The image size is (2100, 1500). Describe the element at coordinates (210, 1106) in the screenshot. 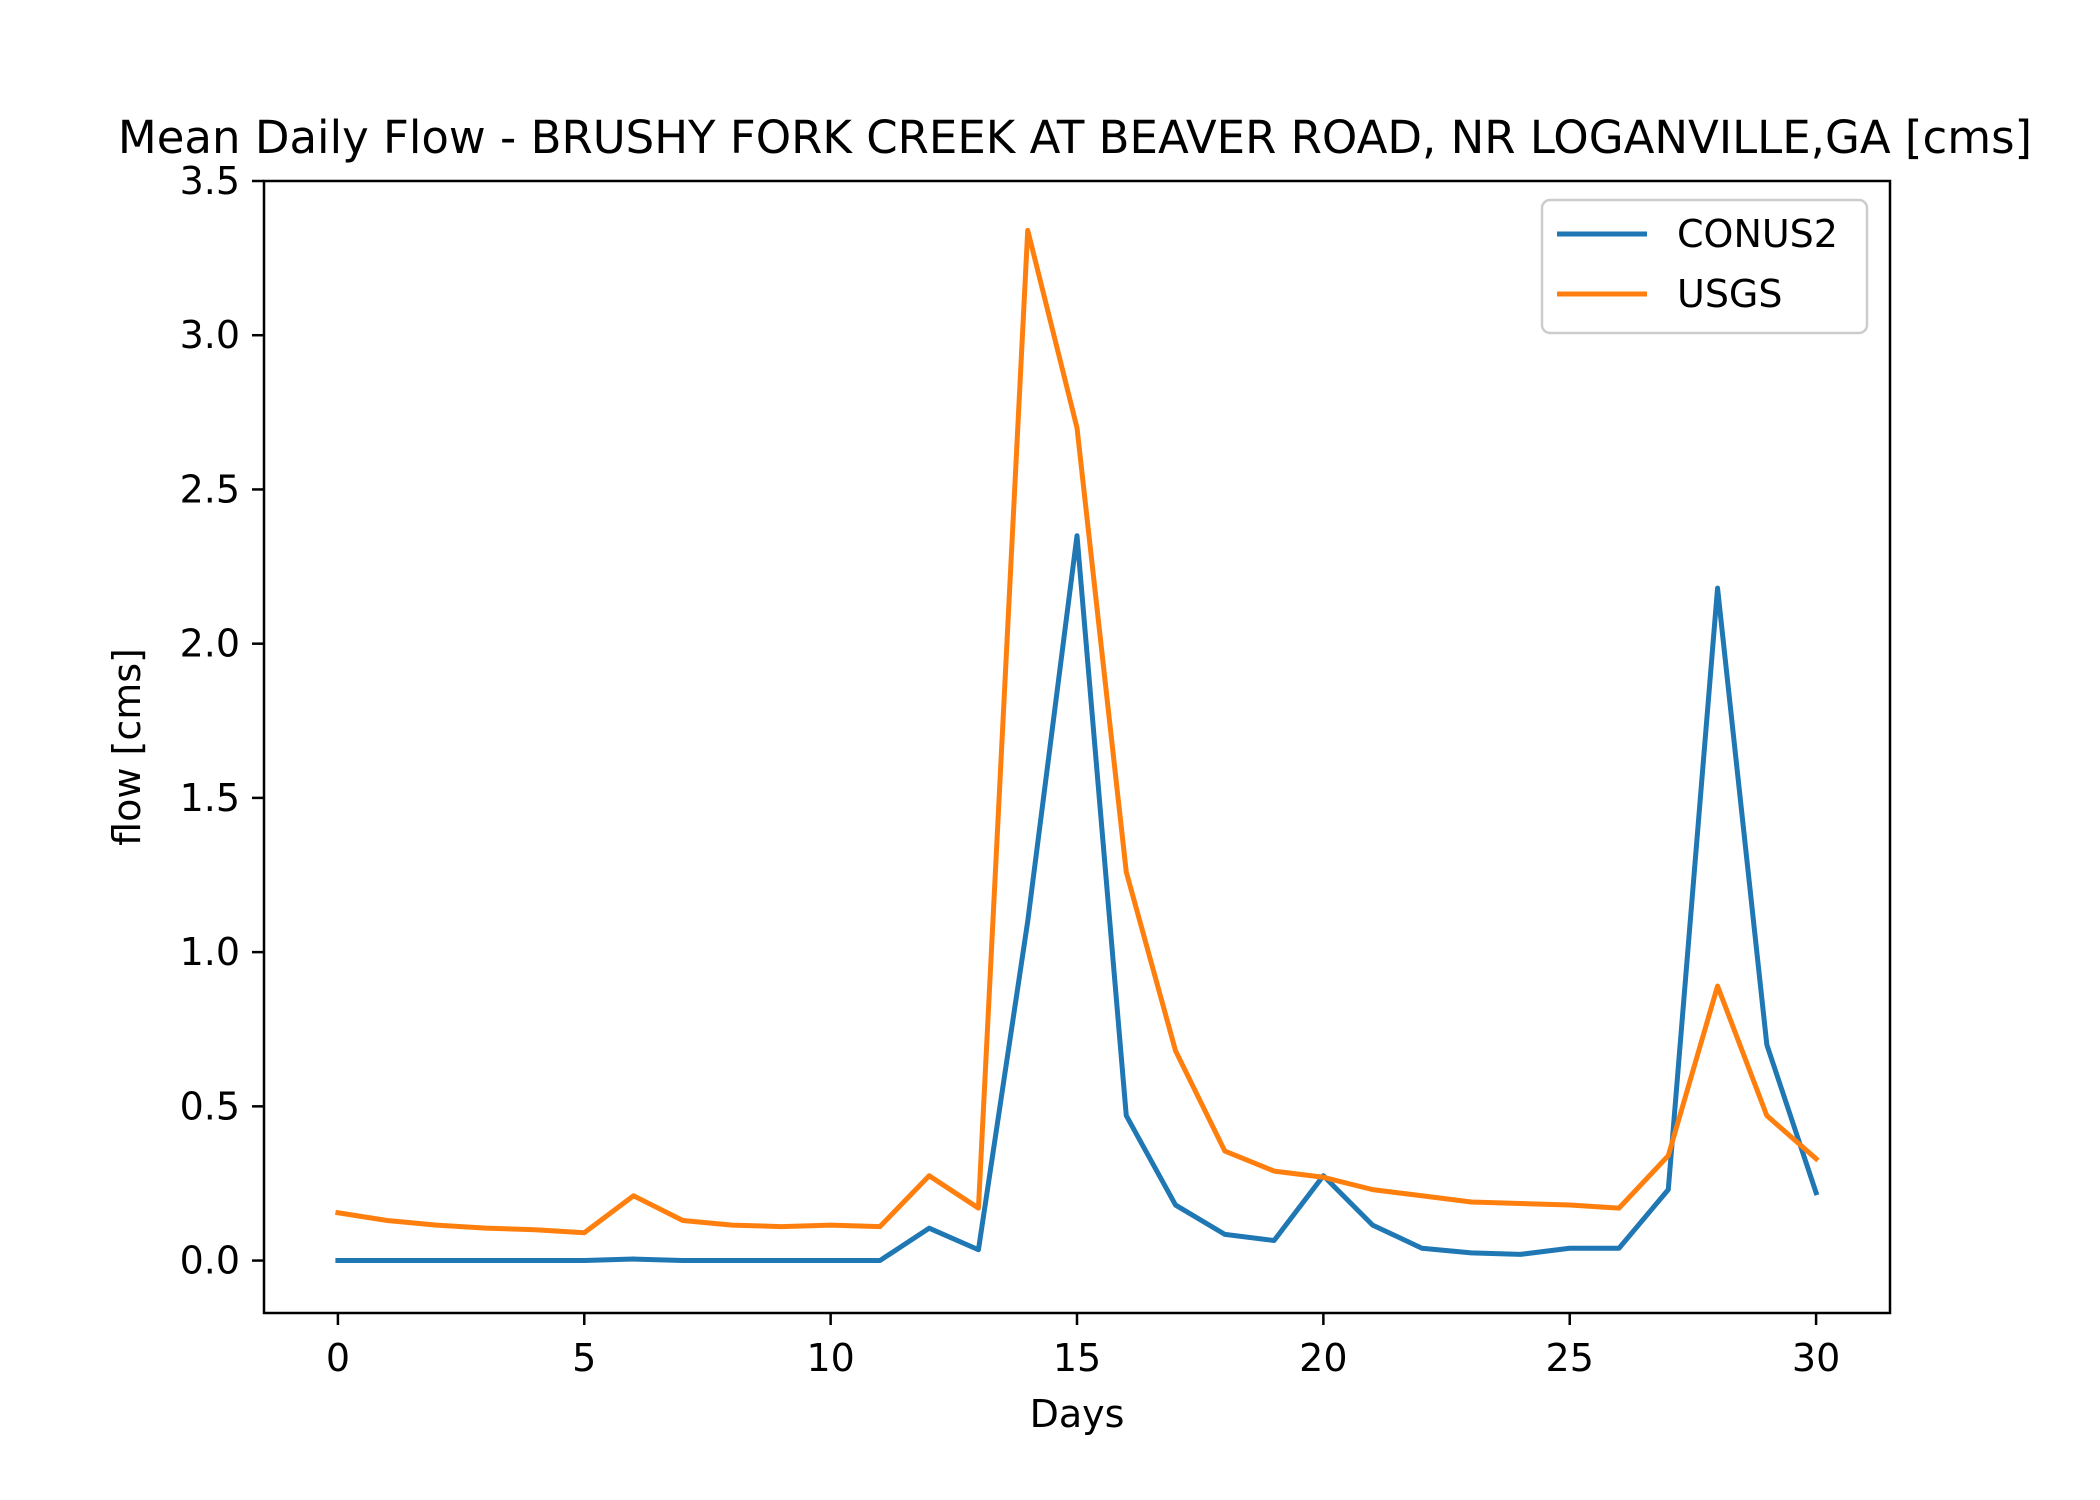

I see `y-tick-label: 0.5` at that location.